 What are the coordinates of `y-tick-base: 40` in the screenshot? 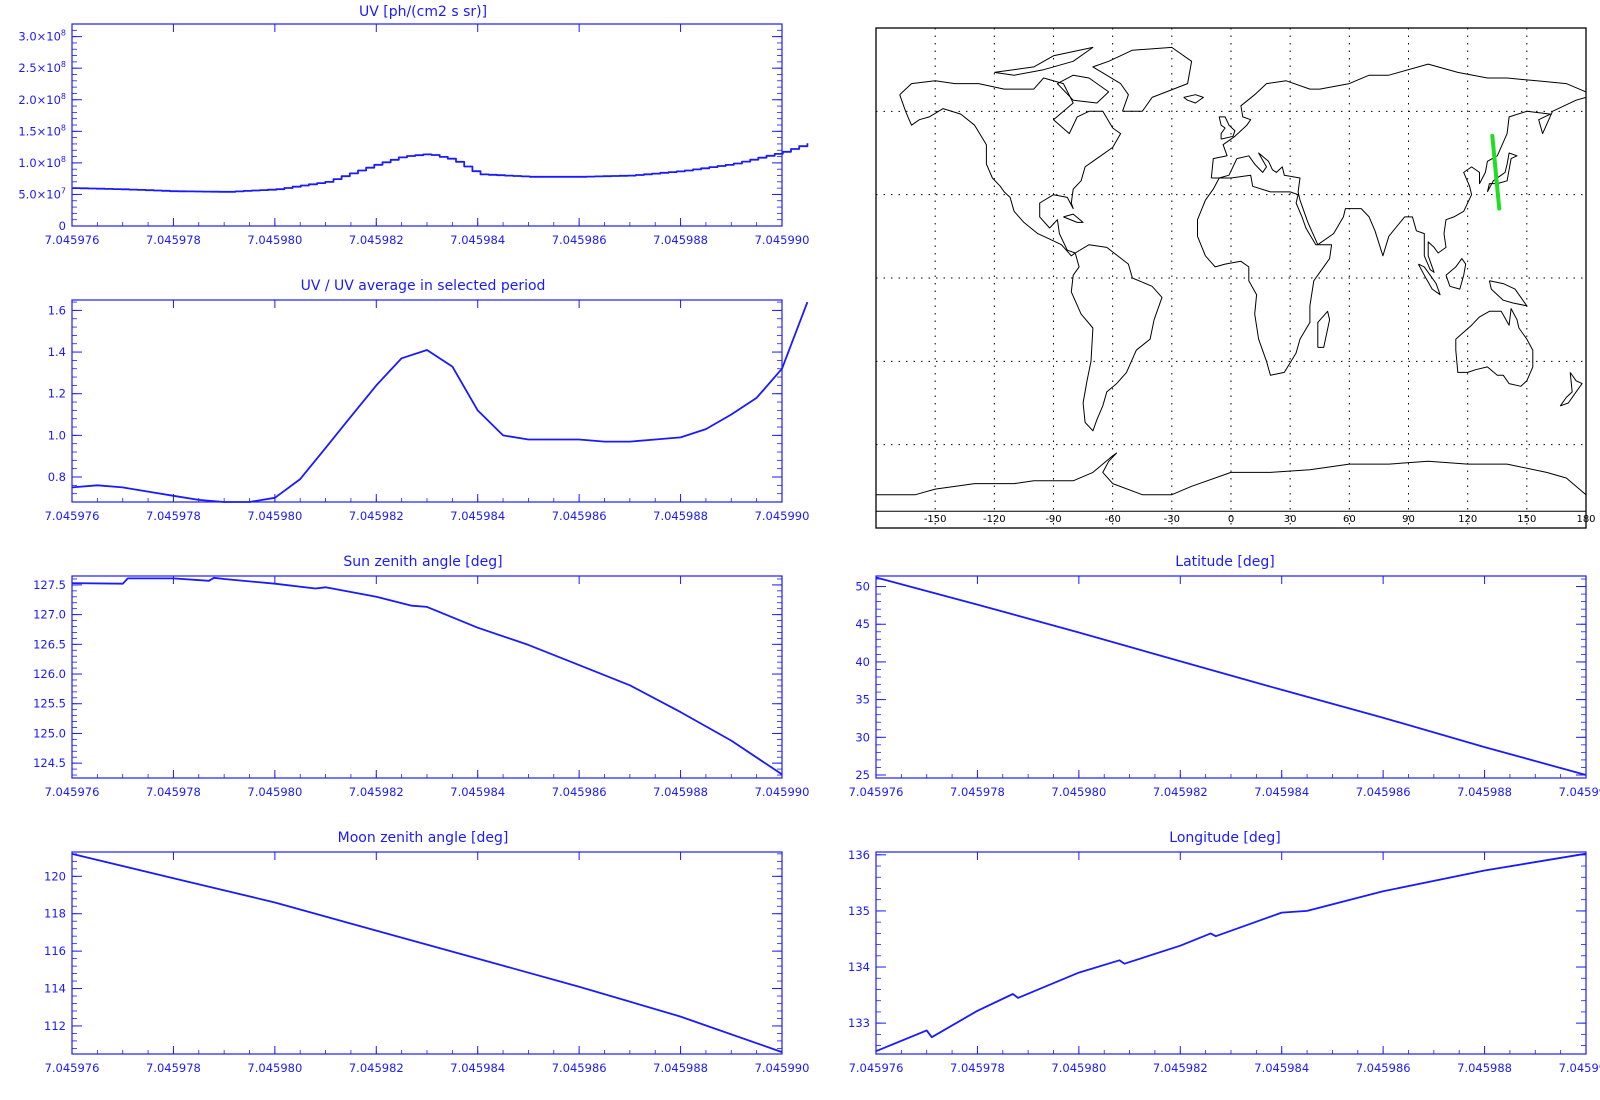 It's located at (862, 662).